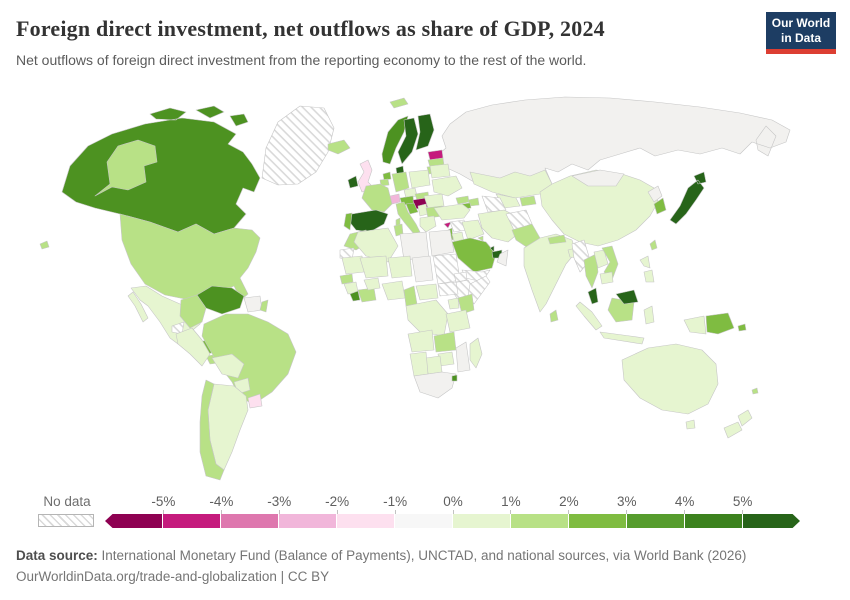 The width and height of the screenshot is (850, 600). Describe the element at coordinates (738, 424) in the screenshot. I see `country-new-zealand` at that location.